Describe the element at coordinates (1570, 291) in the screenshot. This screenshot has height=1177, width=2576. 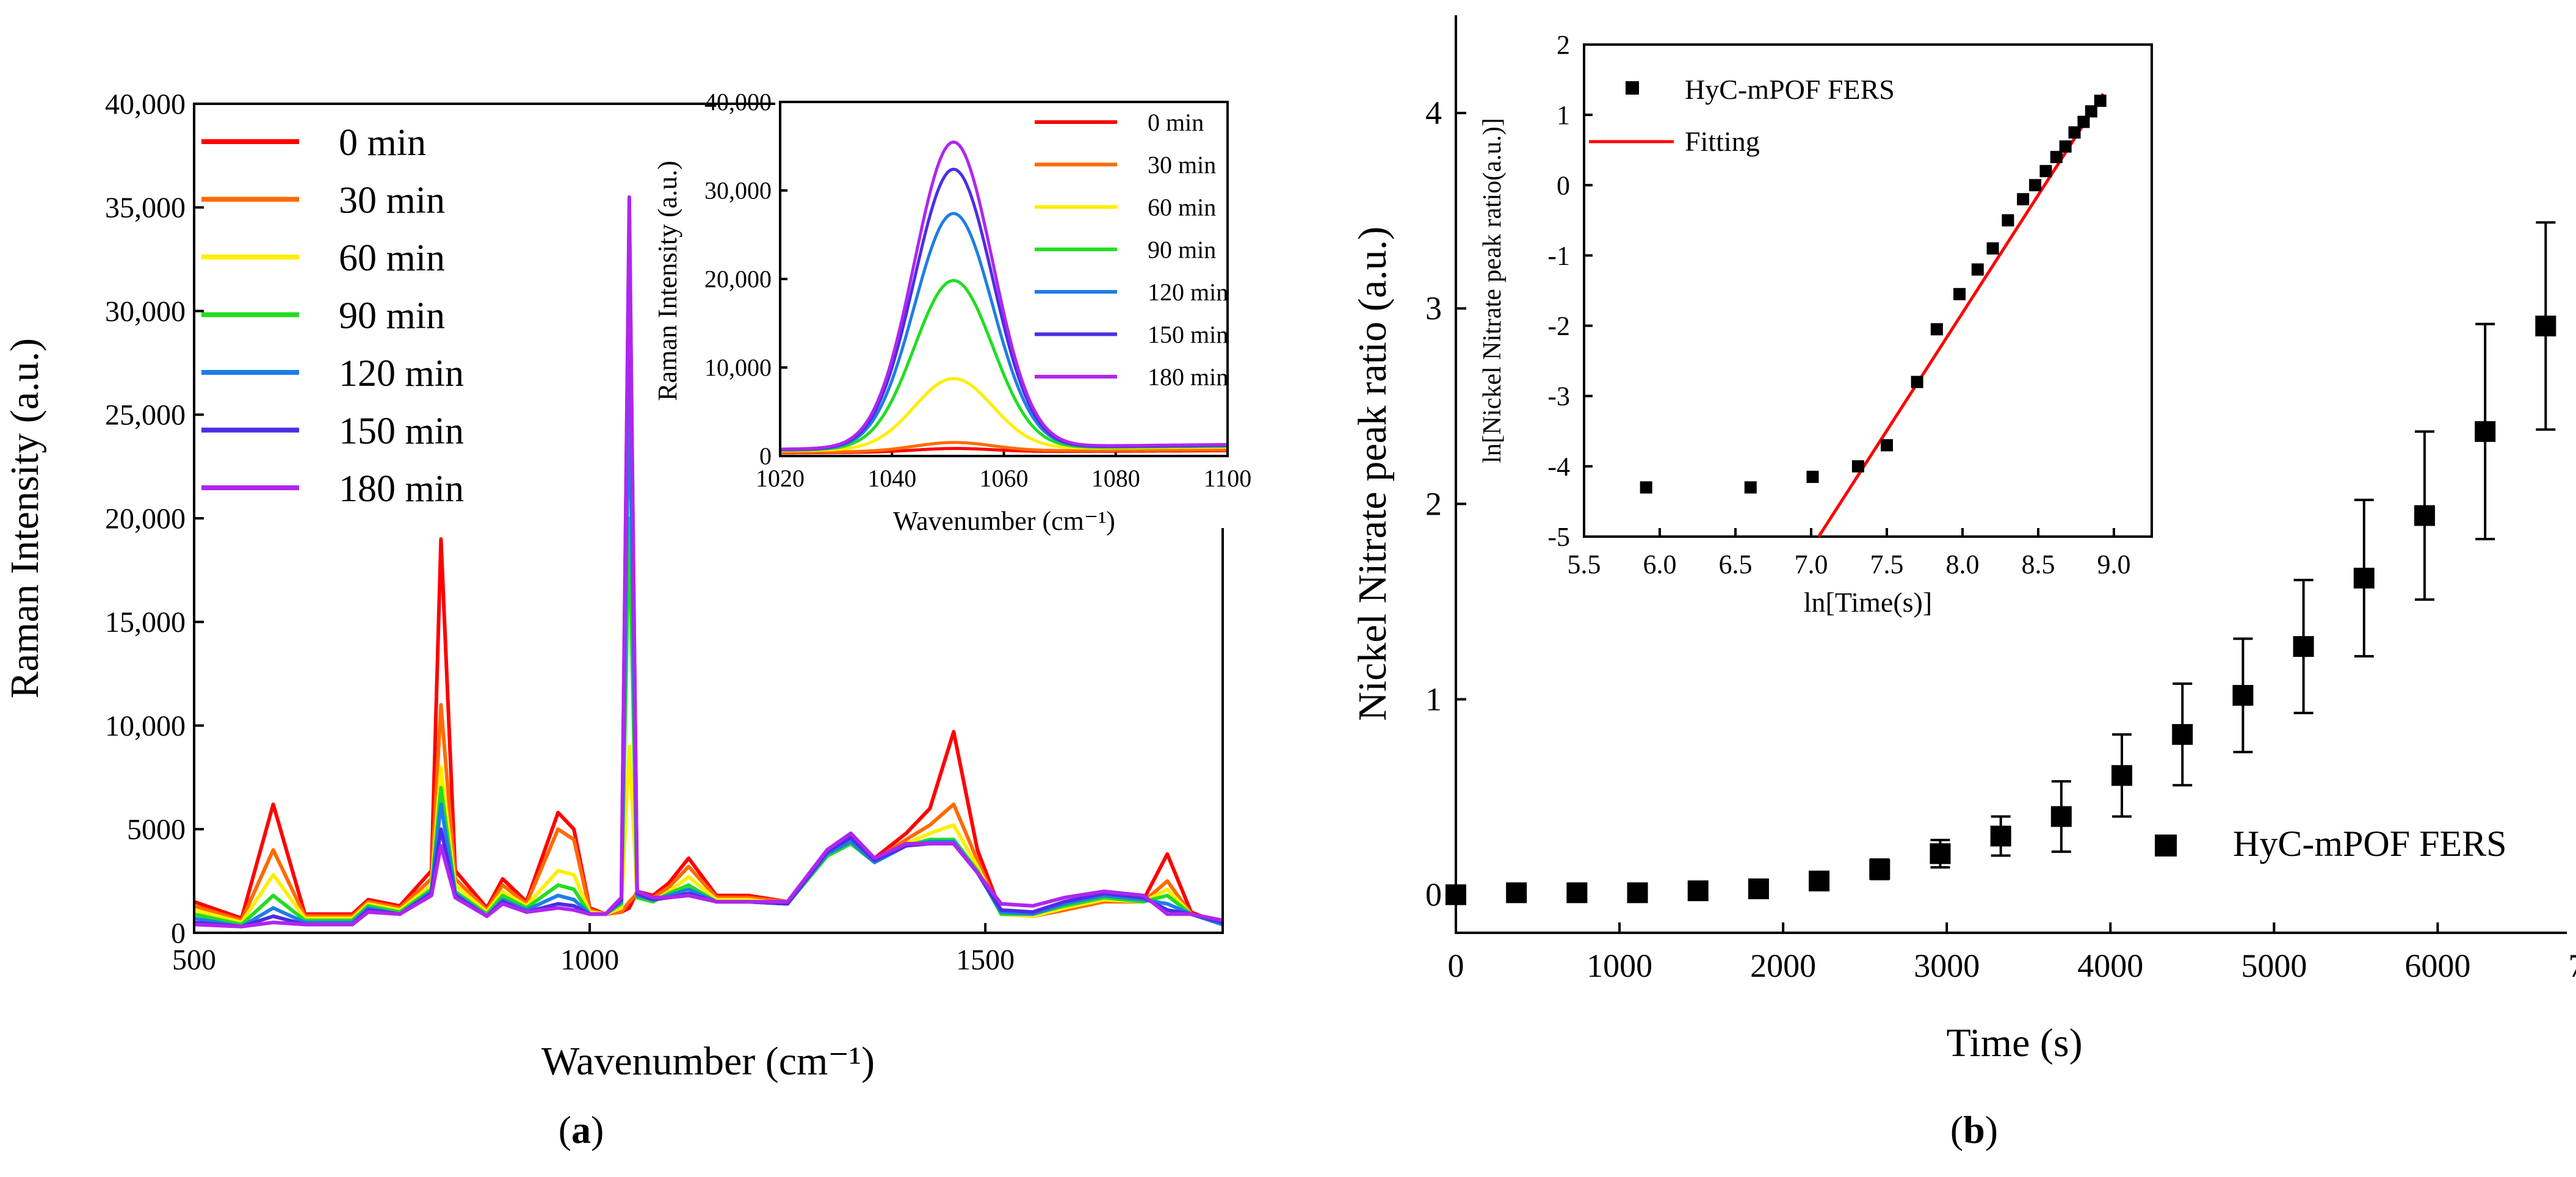
I see `inset-b-yticks: -5 -4 -3 -2 -1 0 1 2` at that location.